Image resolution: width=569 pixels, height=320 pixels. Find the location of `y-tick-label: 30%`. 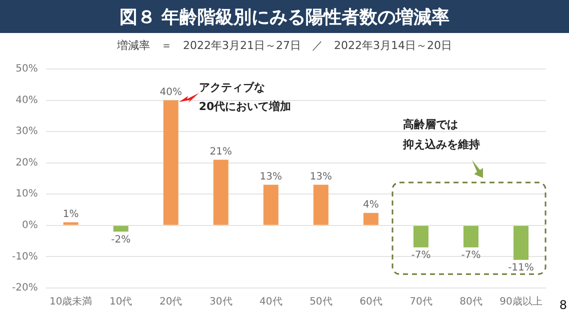

y-tick-label: 30% is located at coordinates (27, 132).